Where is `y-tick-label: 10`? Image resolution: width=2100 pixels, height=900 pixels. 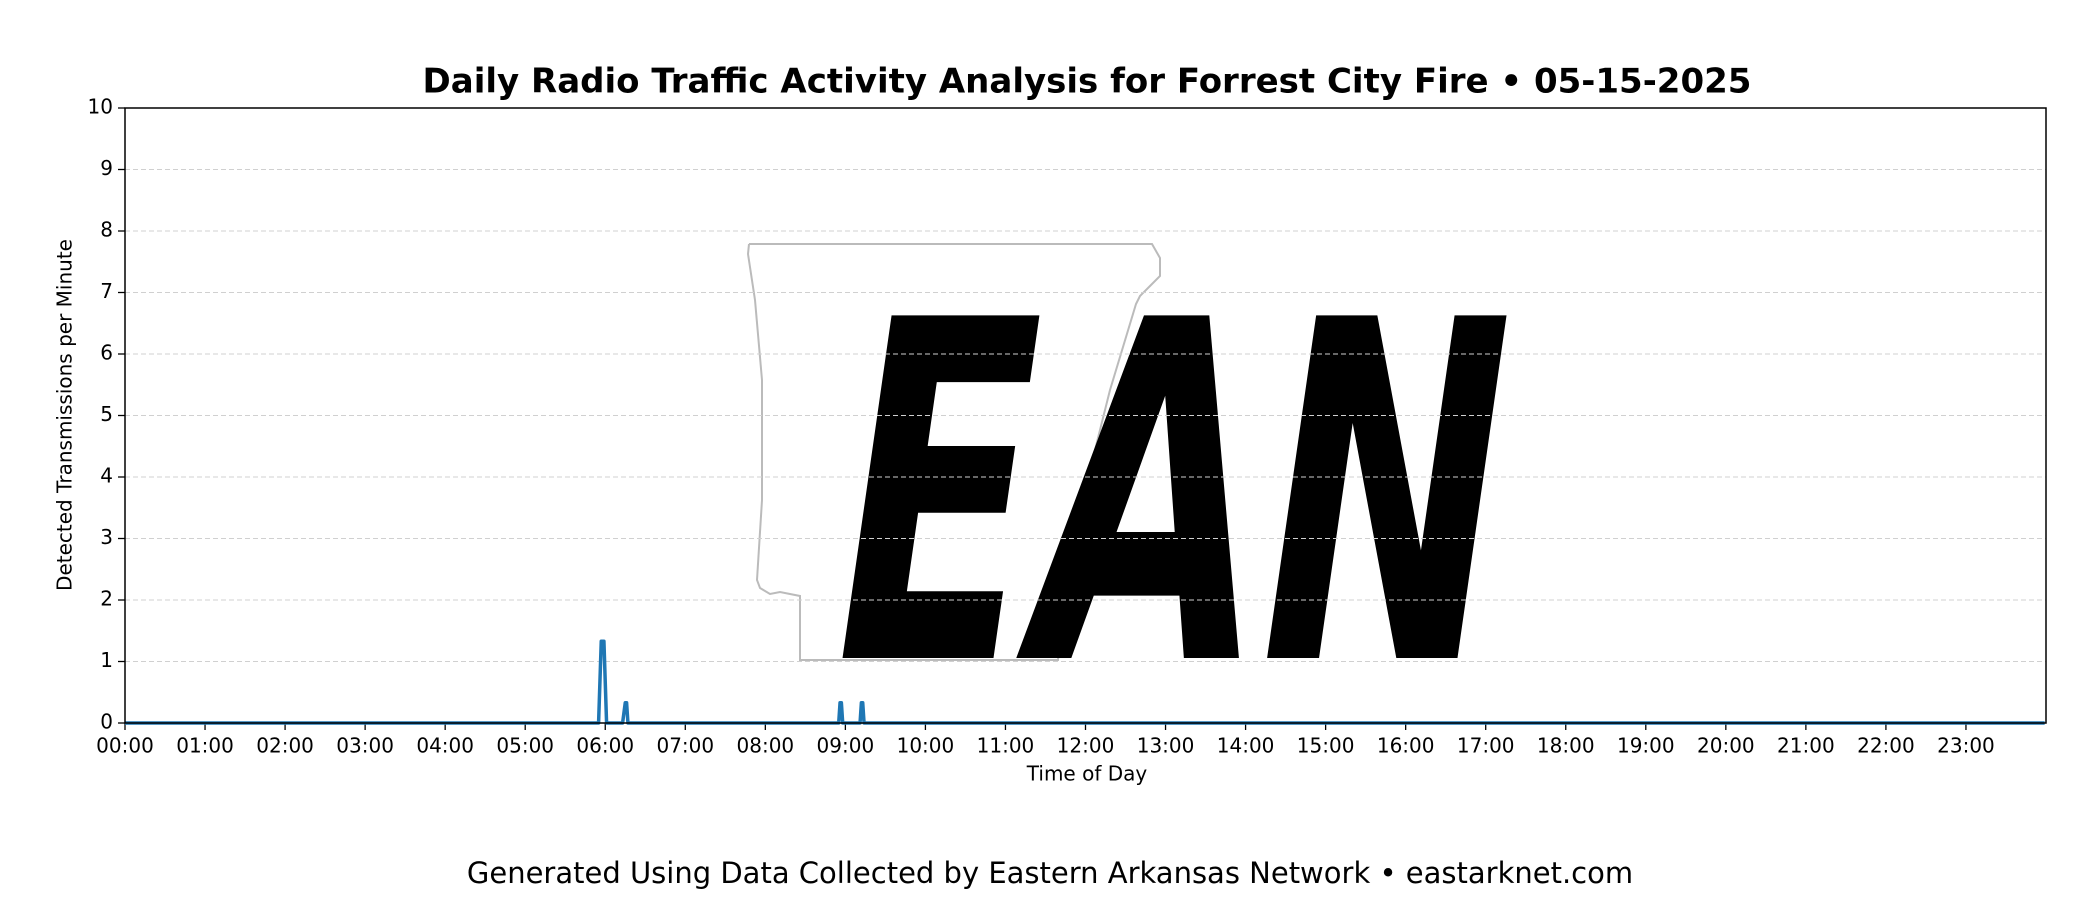
y-tick-label: 10 is located at coordinates (100, 107).